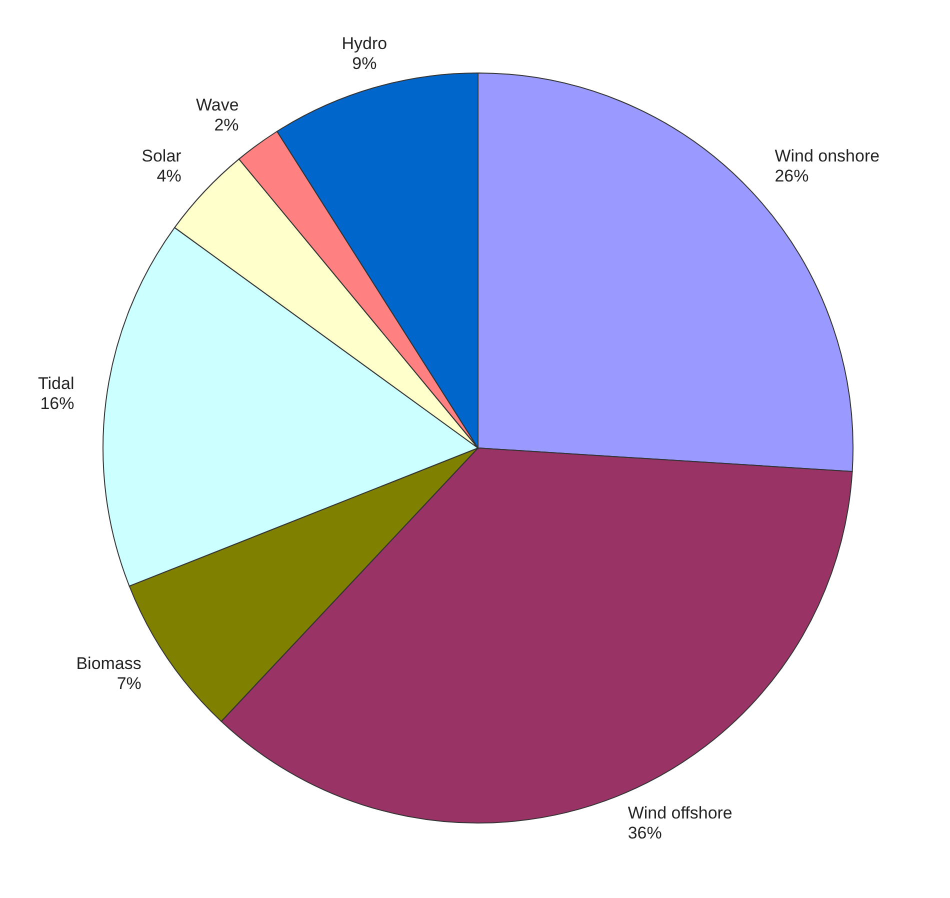  I want to click on data-label: 9%, so click(364, 64).